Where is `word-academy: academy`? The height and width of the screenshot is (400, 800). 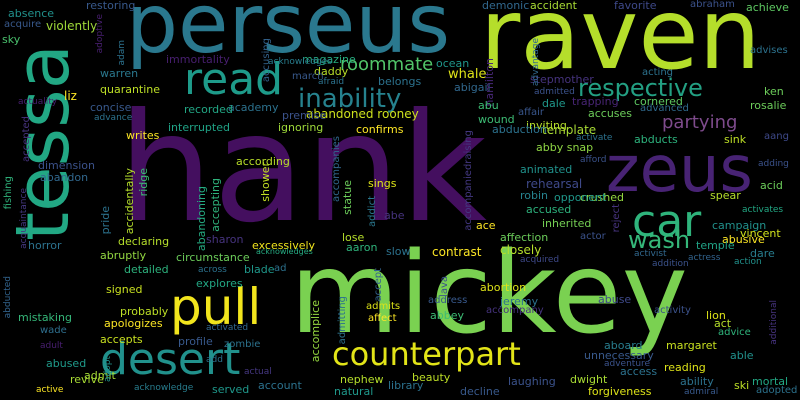
word-academy: academy is located at coordinates (253, 107).